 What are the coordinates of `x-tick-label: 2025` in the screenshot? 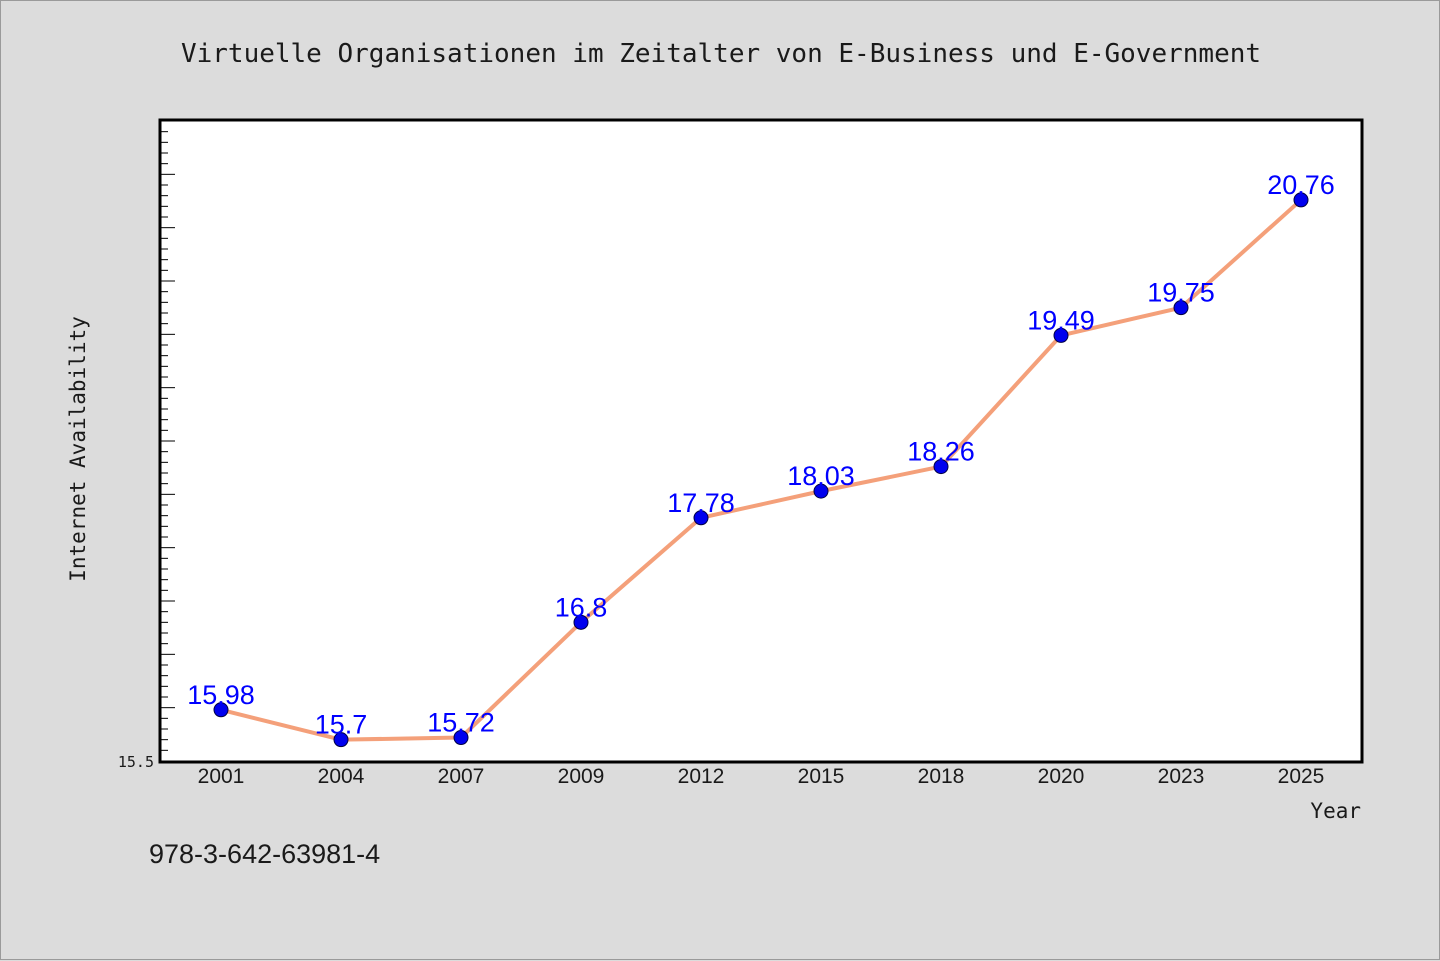 It's located at (1301, 776).